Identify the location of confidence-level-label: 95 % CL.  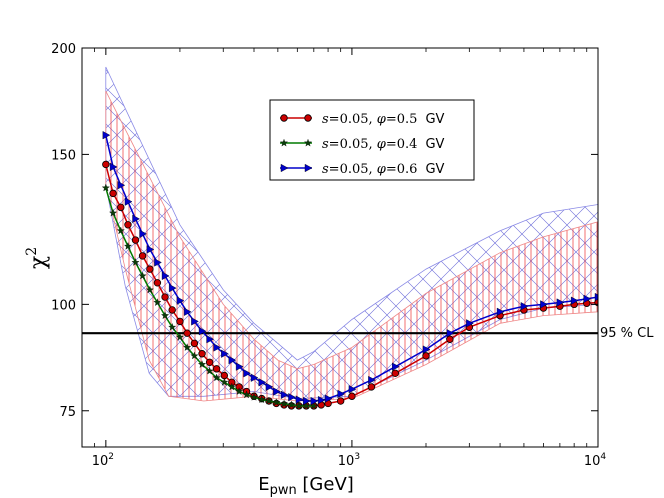
(627, 333).